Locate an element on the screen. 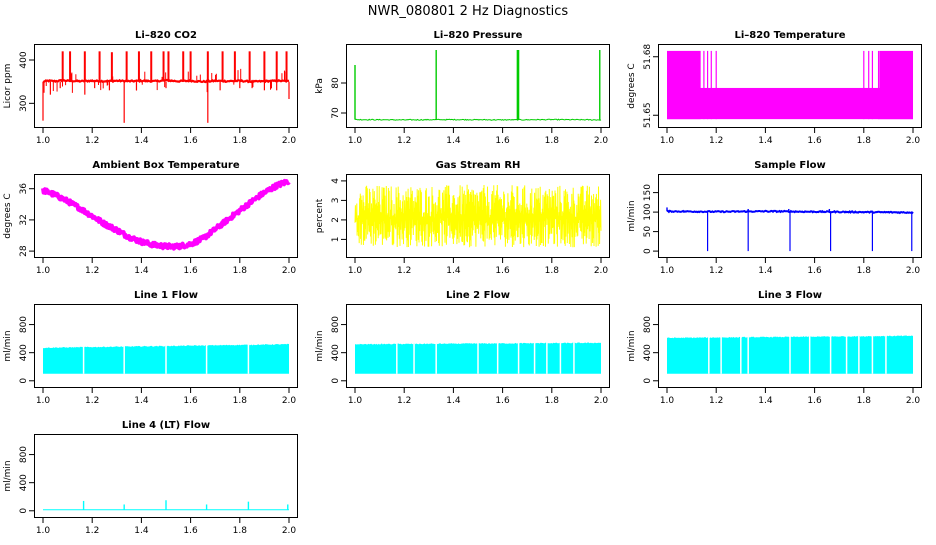  y-axis-label: Licor ppm is located at coordinates (8, 86).